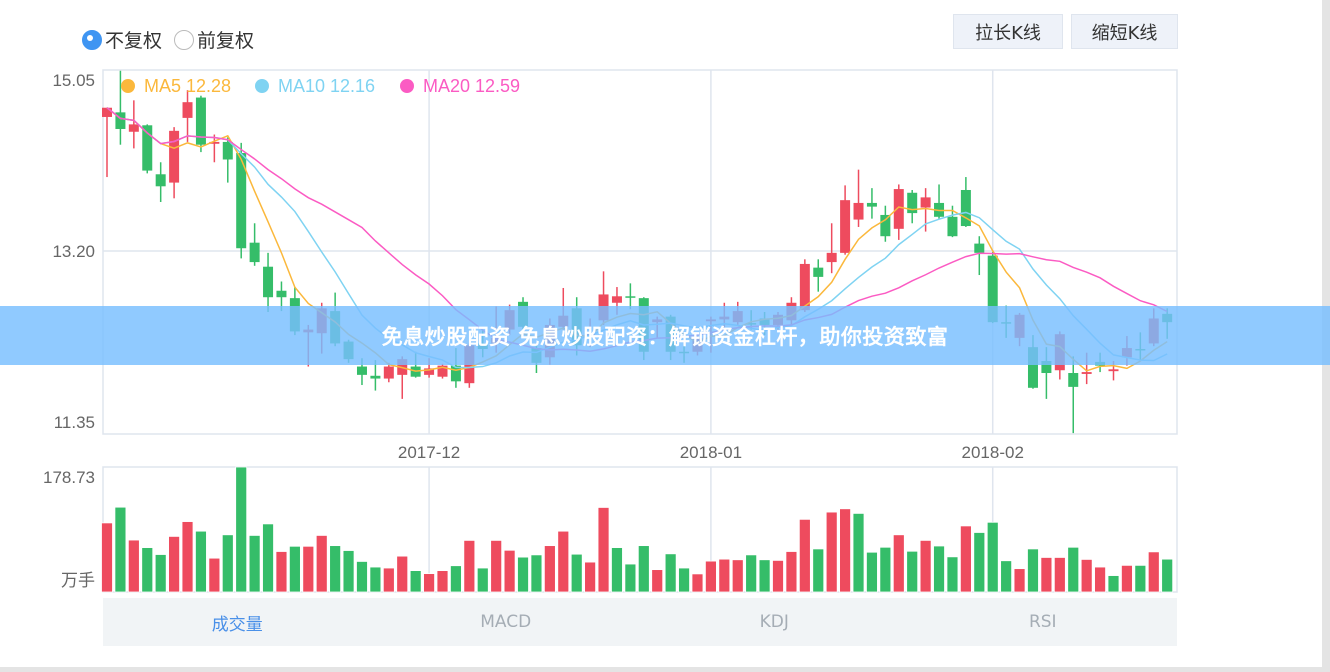 The height and width of the screenshot is (672, 1330). What do you see at coordinates (226, 41) in the screenshot?
I see `radio-label: 前复权` at bounding box center [226, 41].